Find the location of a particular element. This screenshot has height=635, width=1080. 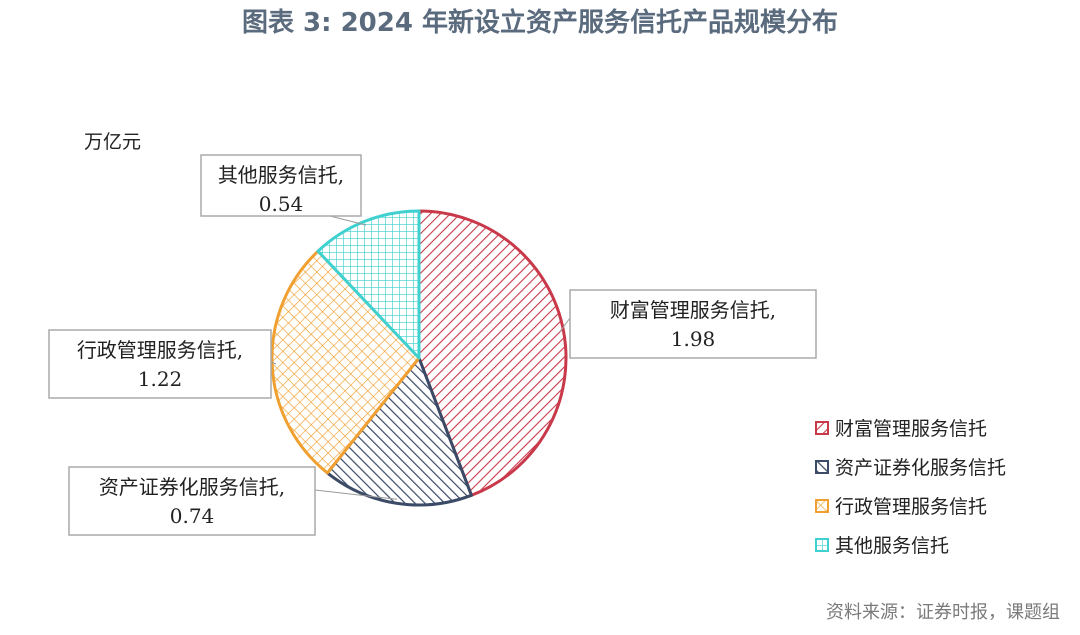

data-label-0: 财富管理服务信托, 1.98 is located at coordinates (693, 324).